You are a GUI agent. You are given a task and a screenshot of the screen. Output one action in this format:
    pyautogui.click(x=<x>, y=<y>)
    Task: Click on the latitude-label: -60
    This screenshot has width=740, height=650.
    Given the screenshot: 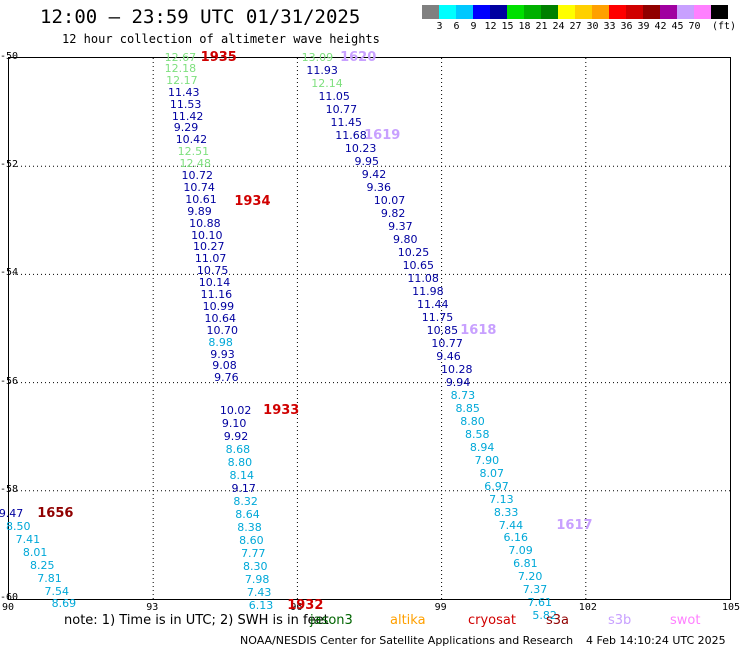 What is the action you would take?
    pyautogui.click(x=9, y=597)
    